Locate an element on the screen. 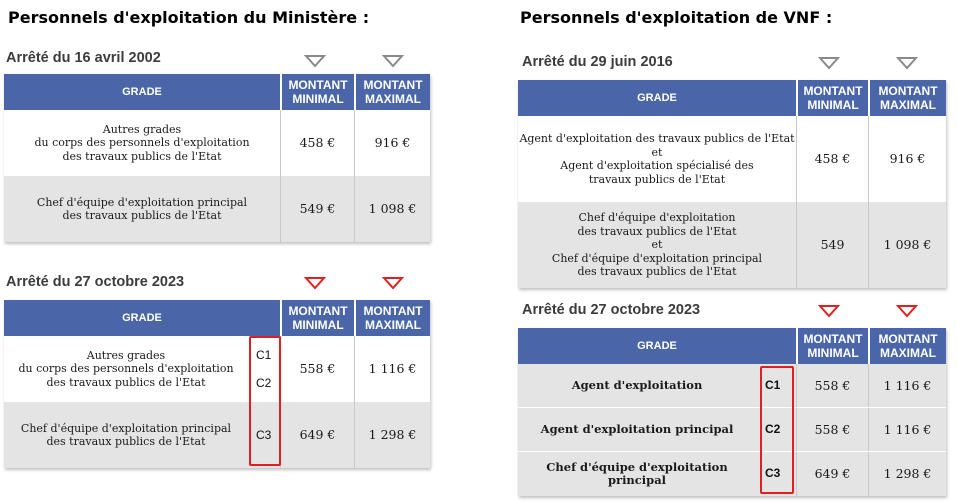 This screenshot has width=958, height=502. min-amount: 549 is located at coordinates (832, 245).